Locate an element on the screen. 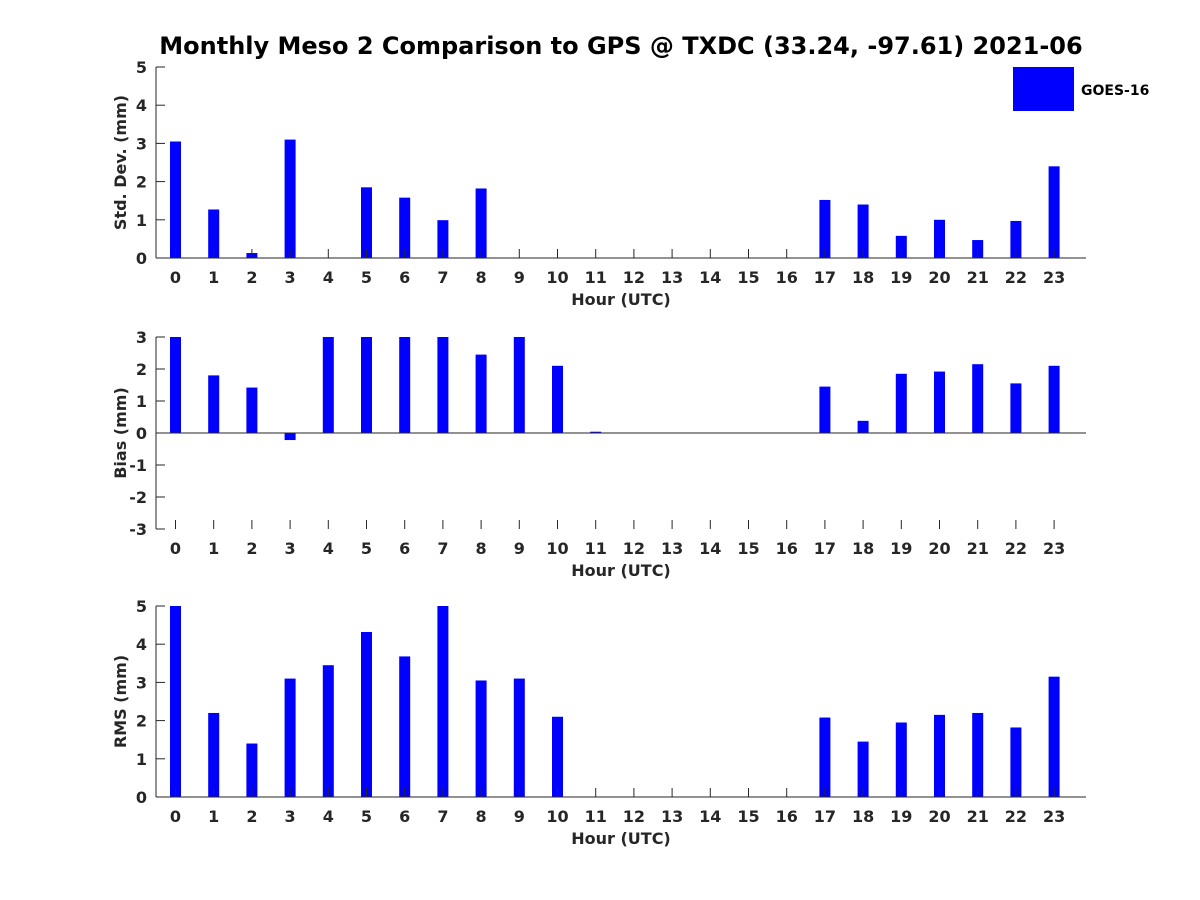  x-tick-label: 6 is located at coordinates (404, 548).